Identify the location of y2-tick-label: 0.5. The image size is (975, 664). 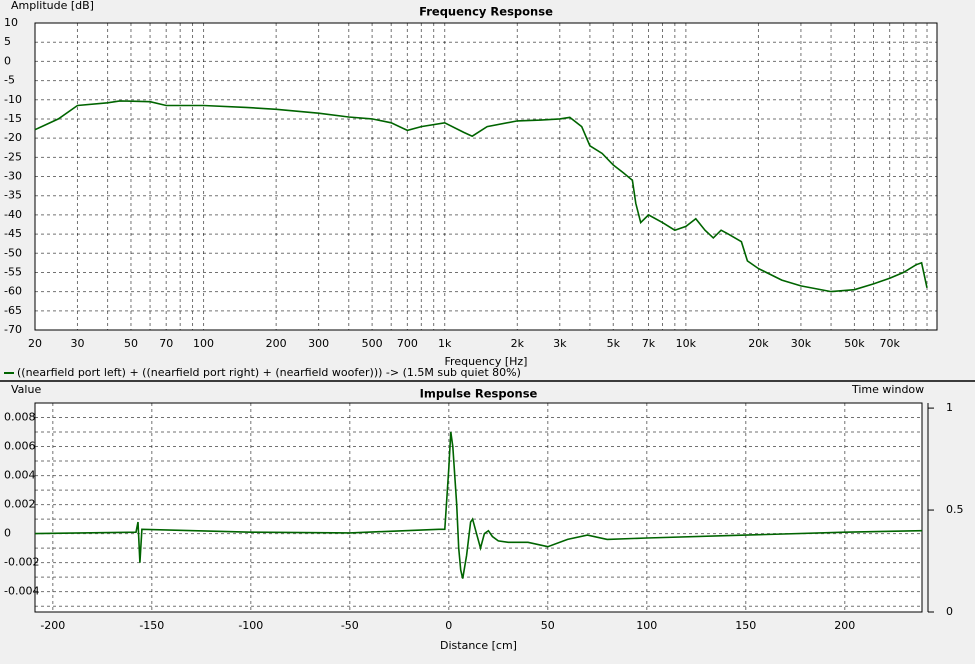
(955, 509).